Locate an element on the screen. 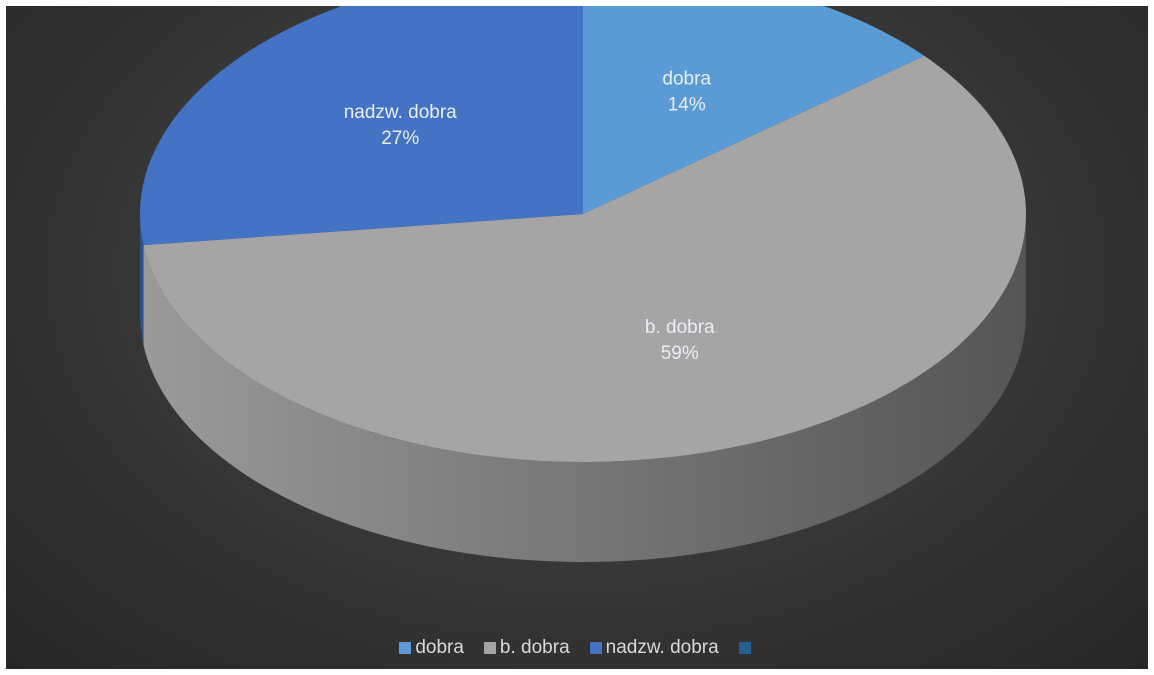  legend-item-nadzw-dobra: nadzw. dobra is located at coordinates (654, 648).